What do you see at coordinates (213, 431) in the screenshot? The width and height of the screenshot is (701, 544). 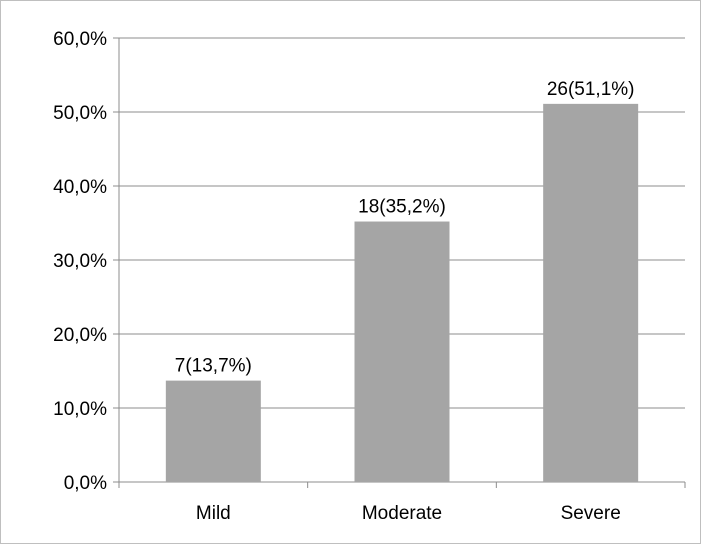 I see `bar-mild` at bounding box center [213, 431].